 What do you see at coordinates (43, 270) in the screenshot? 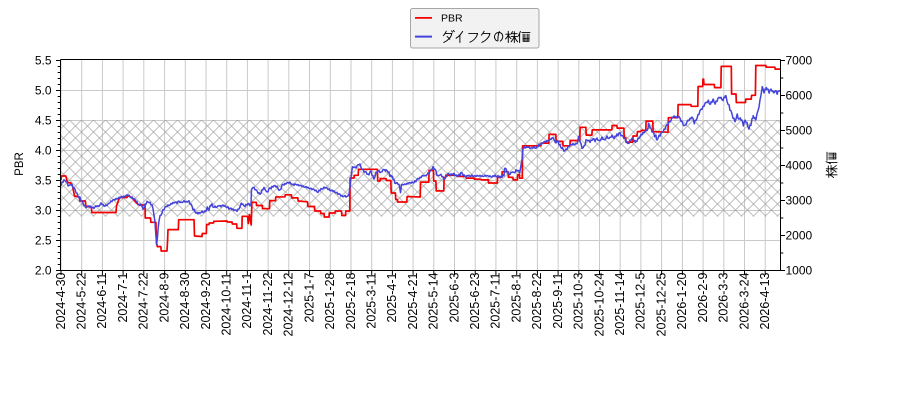
I see `svg-text: 2.0` at bounding box center [43, 270].